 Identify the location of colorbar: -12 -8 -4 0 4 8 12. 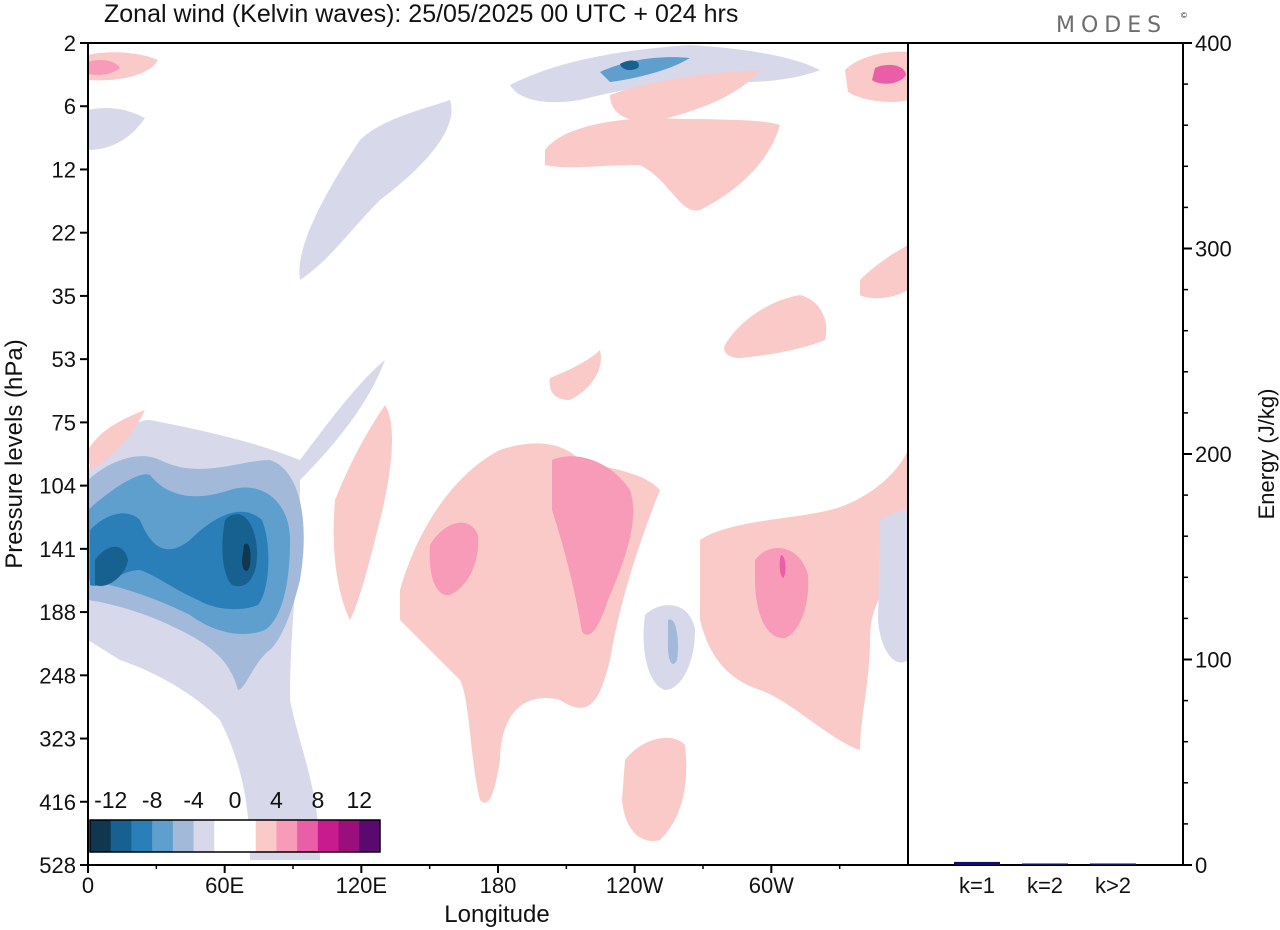
(235, 820).